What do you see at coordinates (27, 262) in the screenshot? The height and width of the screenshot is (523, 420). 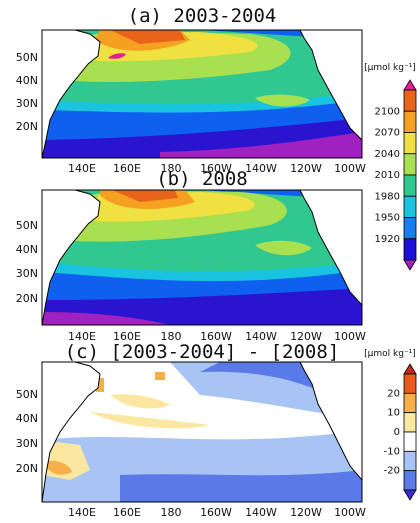 I see `panel-b-lat-axis: 50N 40N 30N 20N` at bounding box center [27, 262].